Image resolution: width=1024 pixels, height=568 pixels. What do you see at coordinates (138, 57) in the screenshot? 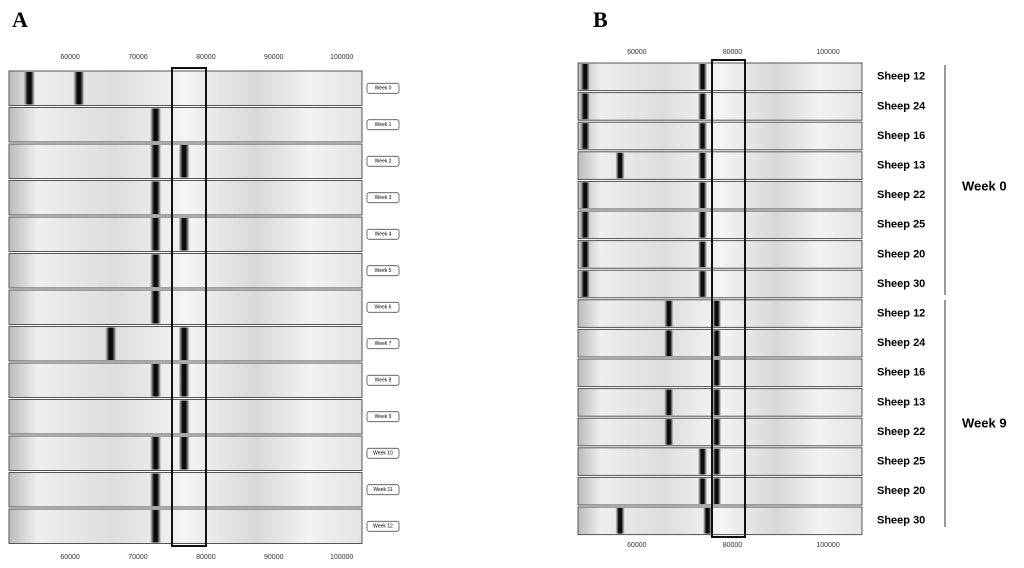
I see `x-tick-label: 70000` at bounding box center [138, 57].